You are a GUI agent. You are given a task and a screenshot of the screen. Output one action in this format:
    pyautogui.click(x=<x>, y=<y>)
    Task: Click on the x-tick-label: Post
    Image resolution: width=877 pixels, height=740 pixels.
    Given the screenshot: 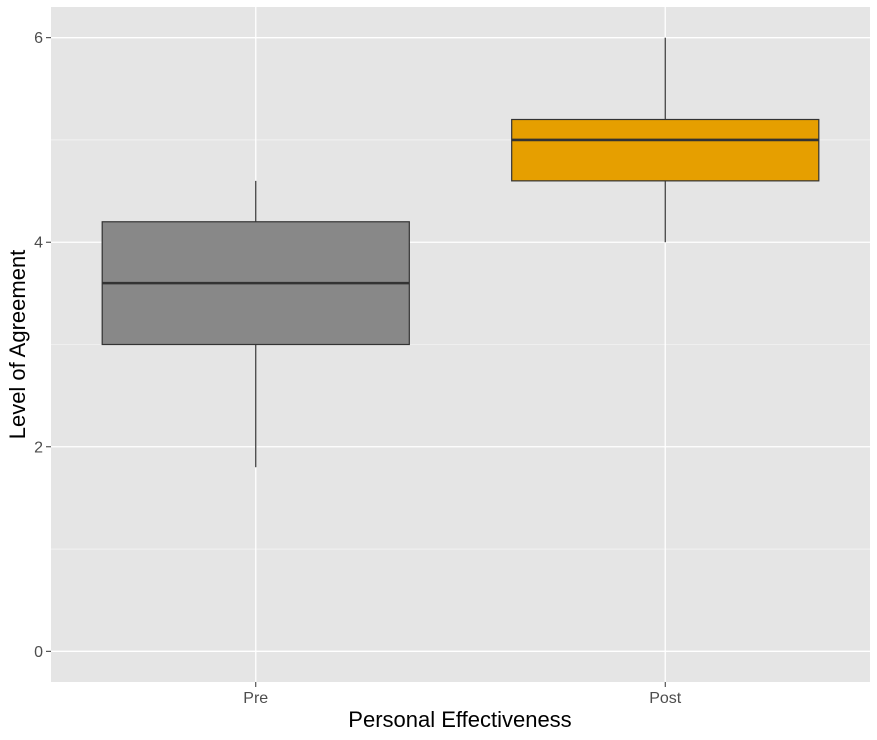 What is the action you would take?
    pyautogui.click(x=665, y=698)
    